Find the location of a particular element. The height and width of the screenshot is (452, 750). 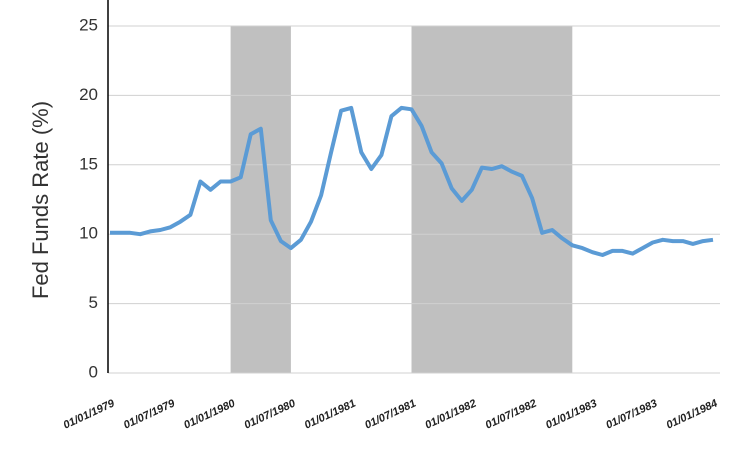

x-tick-label: 01/07/1980 is located at coordinates (270, 414).